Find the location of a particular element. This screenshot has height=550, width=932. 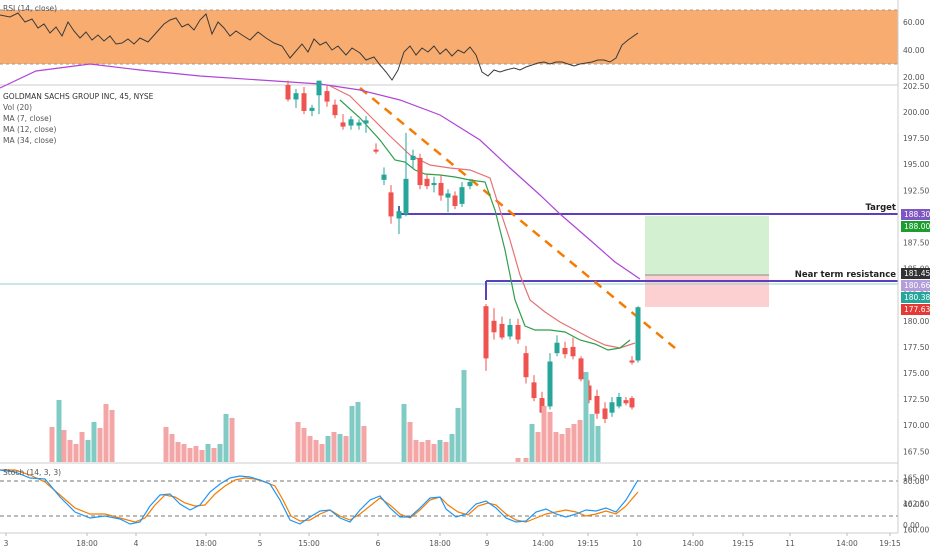

price-tick: 162.50 is located at coordinates (916, 504).